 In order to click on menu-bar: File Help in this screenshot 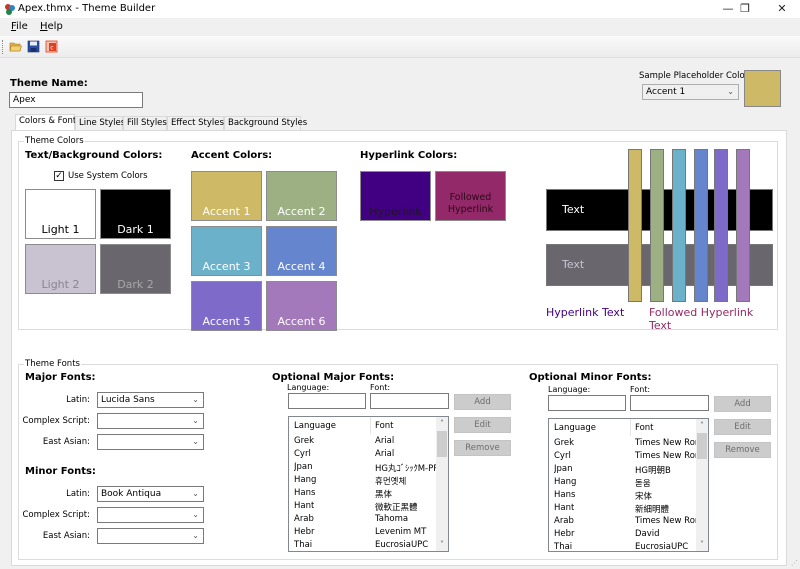, I will do `click(400, 27)`.